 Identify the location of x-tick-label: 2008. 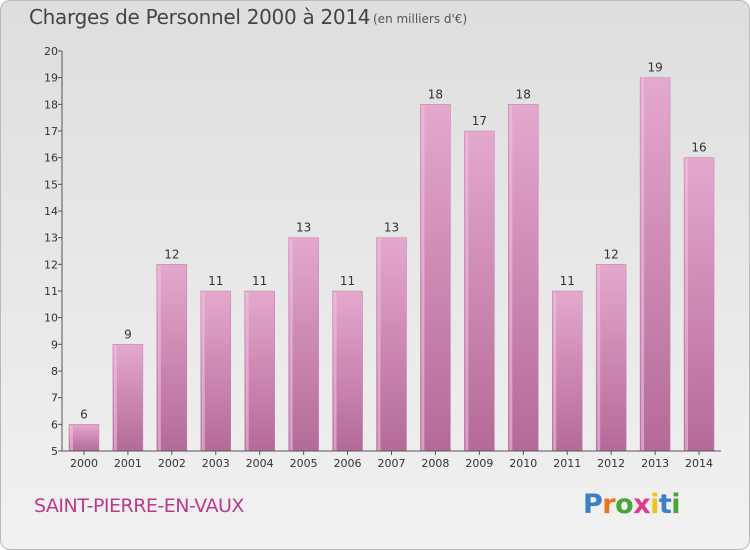
(435, 463).